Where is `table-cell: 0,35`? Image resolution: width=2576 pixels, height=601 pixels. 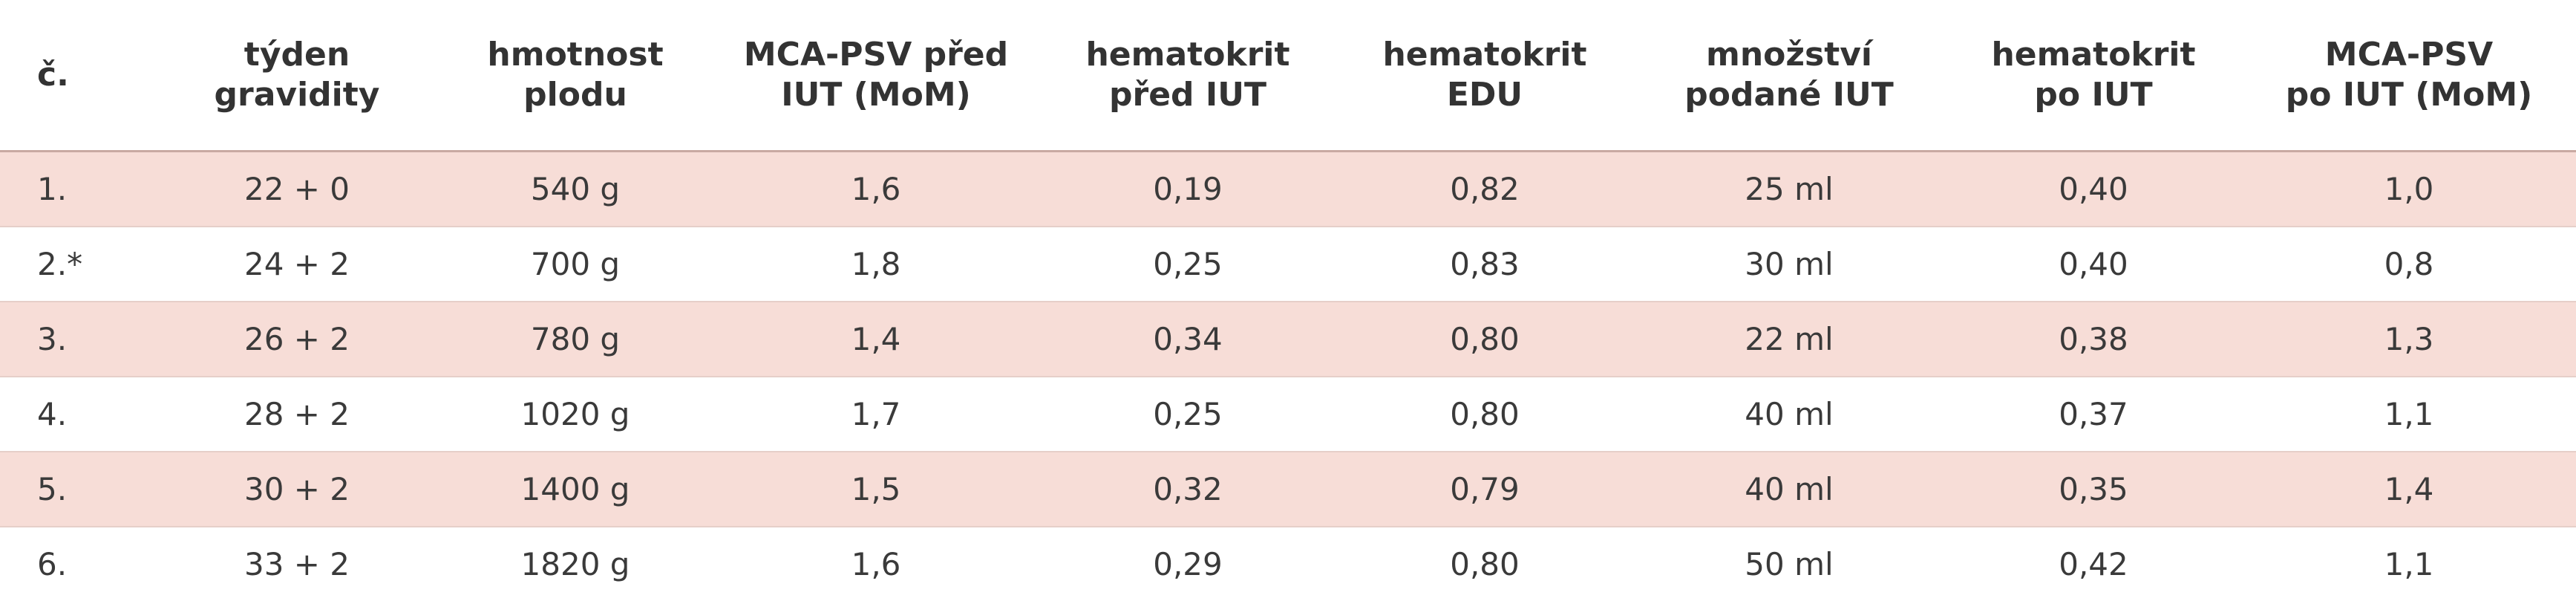 table-cell: 0,35 is located at coordinates (2093, 489).